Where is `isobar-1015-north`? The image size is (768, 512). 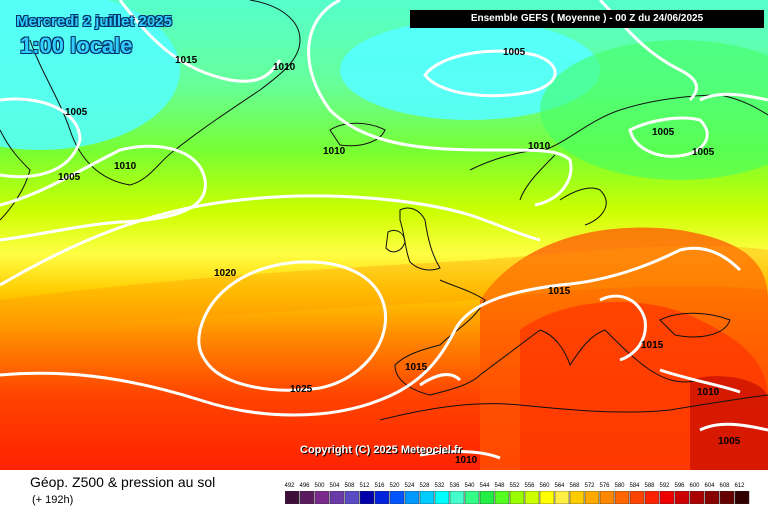 isobar-1015-north is located at coordinates (200, 41).